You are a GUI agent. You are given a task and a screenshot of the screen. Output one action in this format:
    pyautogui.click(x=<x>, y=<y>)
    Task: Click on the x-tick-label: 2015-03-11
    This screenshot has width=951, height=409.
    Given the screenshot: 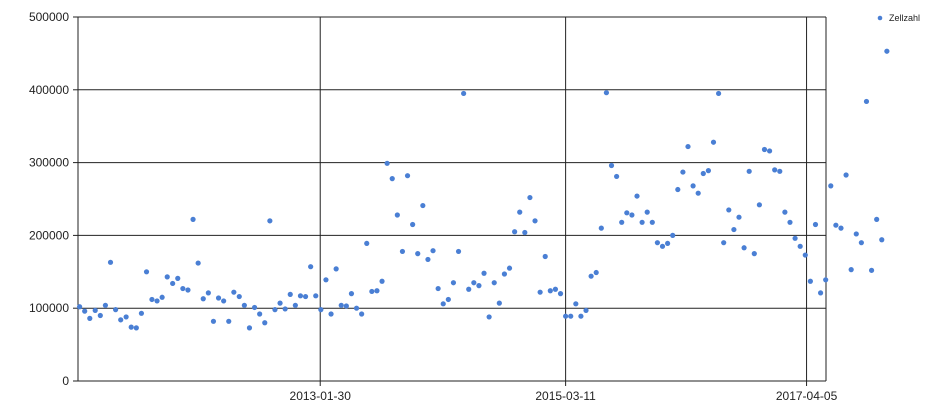 What is the action you would take?
    pyautogui.click(x=565, y=396)
    